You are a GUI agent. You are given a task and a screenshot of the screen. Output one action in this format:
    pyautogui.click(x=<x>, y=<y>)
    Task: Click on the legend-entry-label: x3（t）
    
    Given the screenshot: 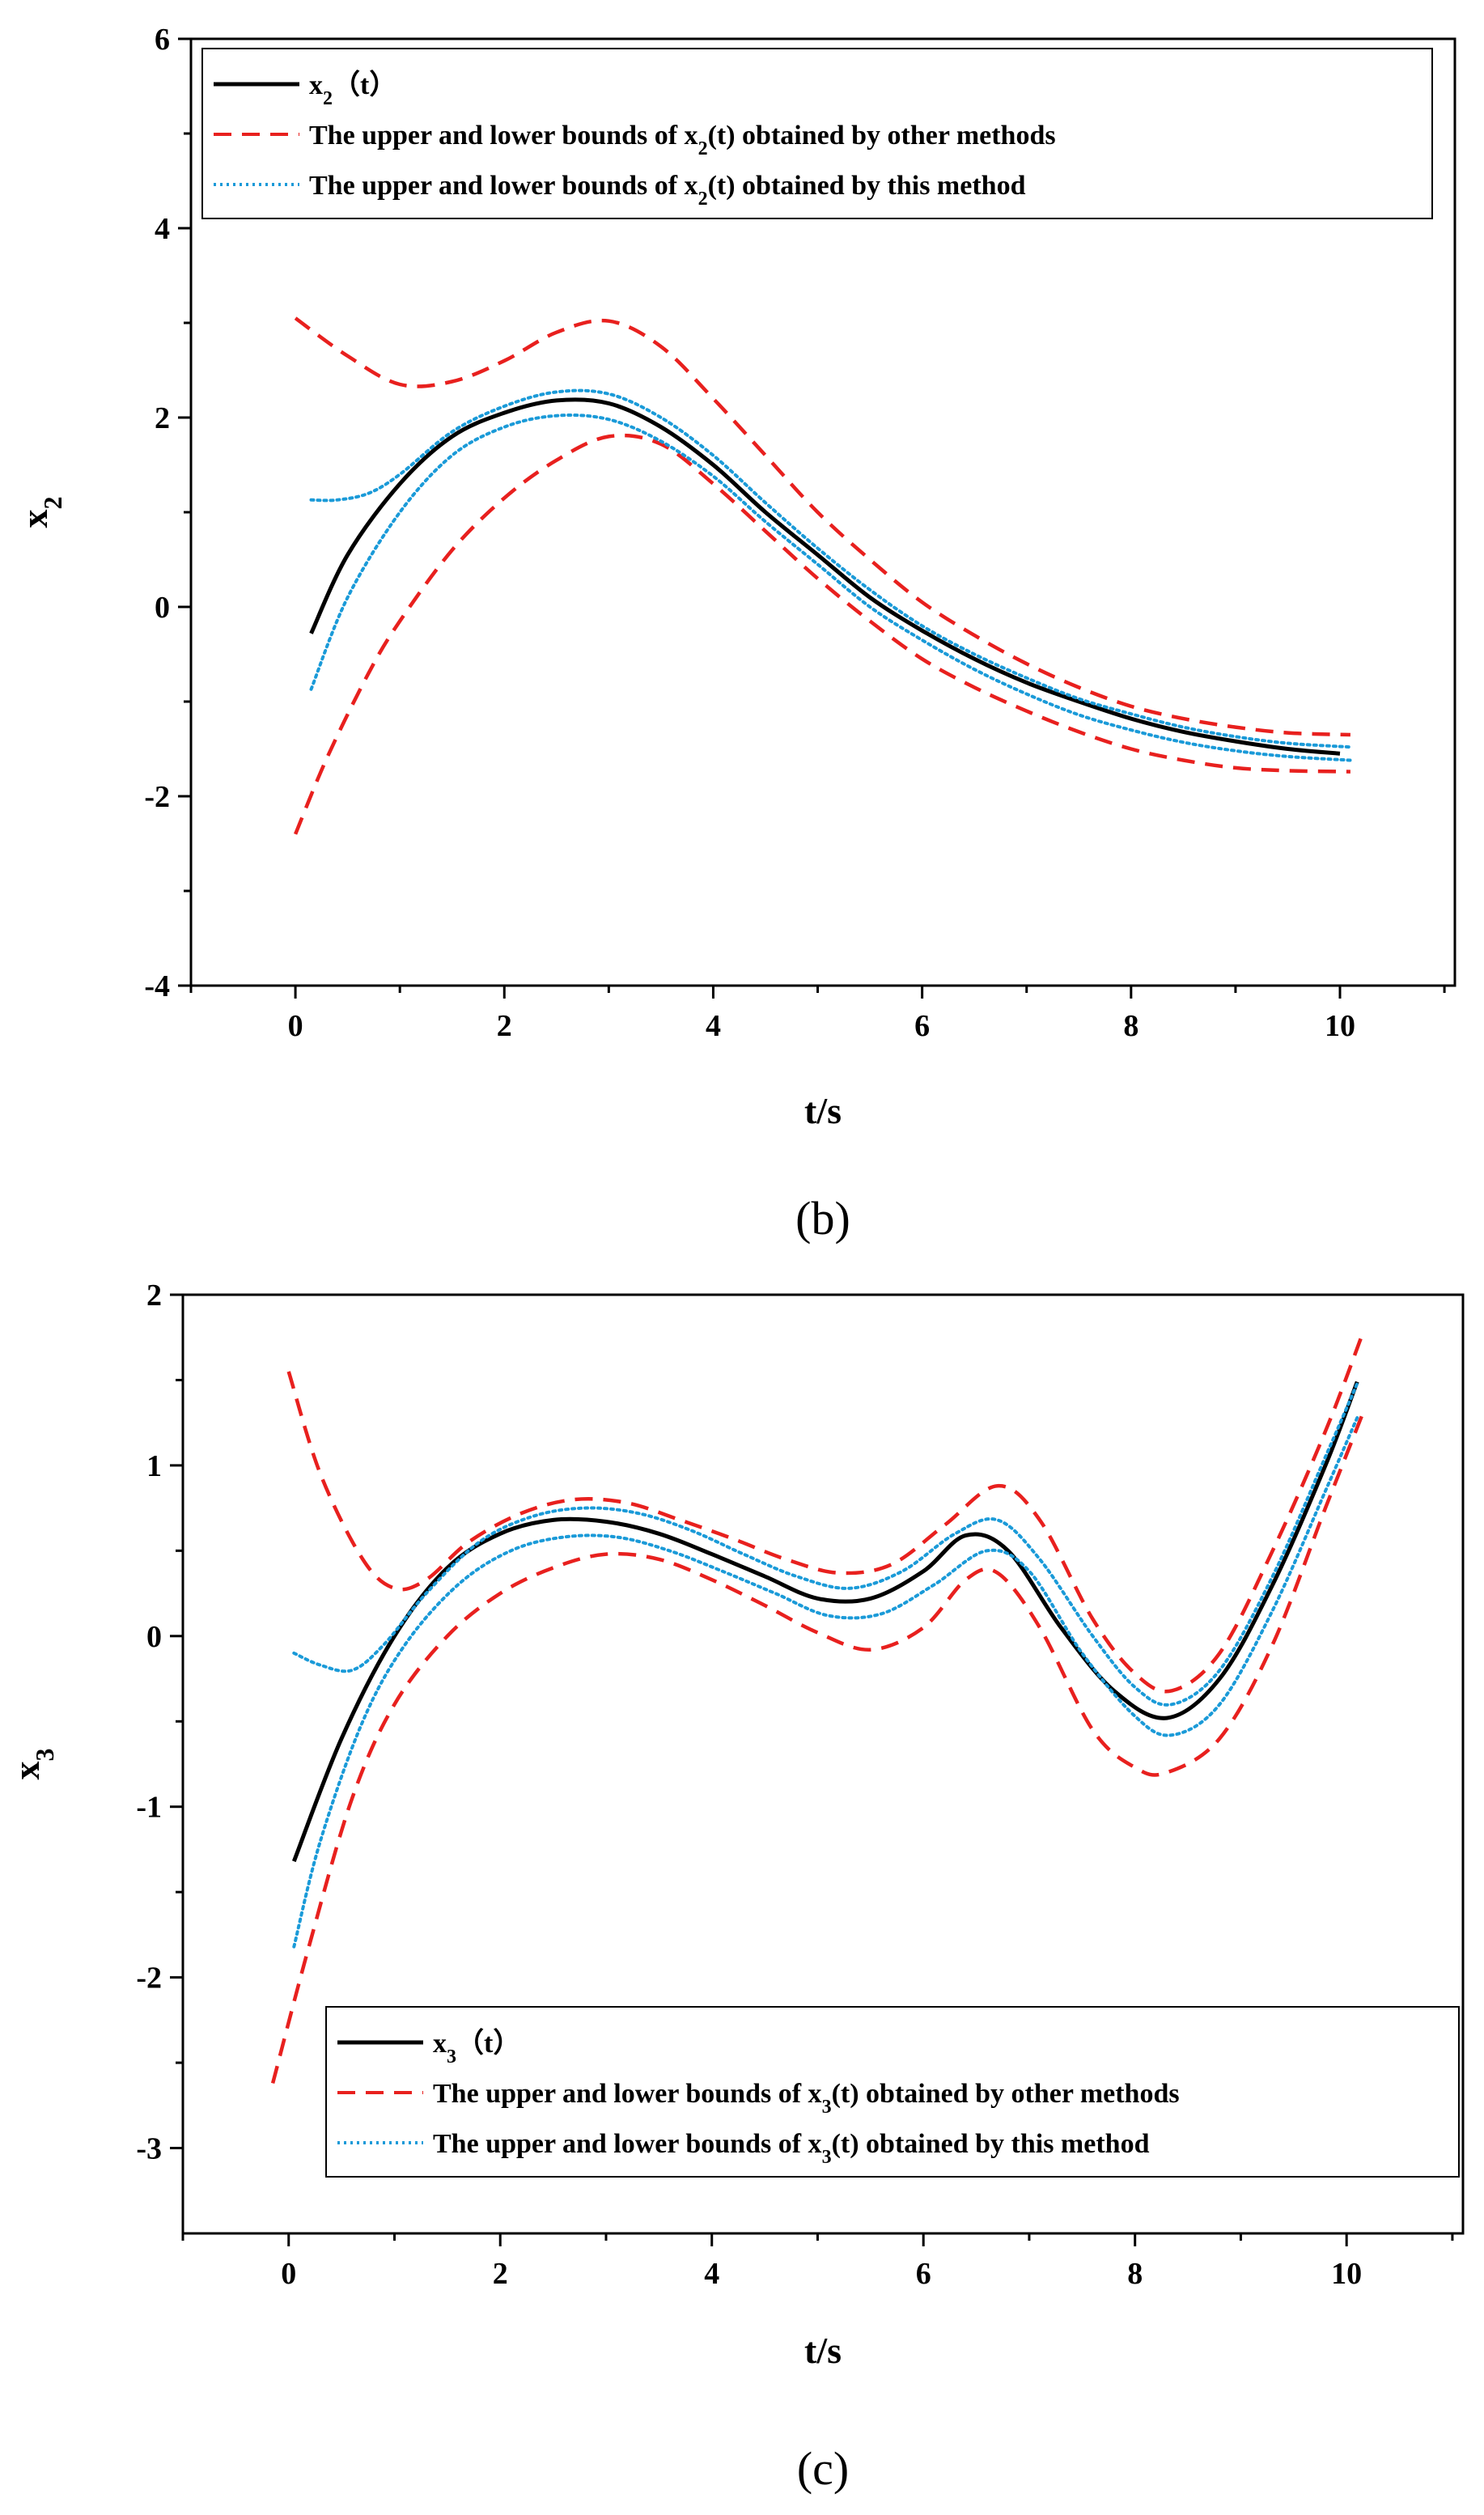 What is the action you would take?
    pyautogui.click(x=477, y=2047)
    